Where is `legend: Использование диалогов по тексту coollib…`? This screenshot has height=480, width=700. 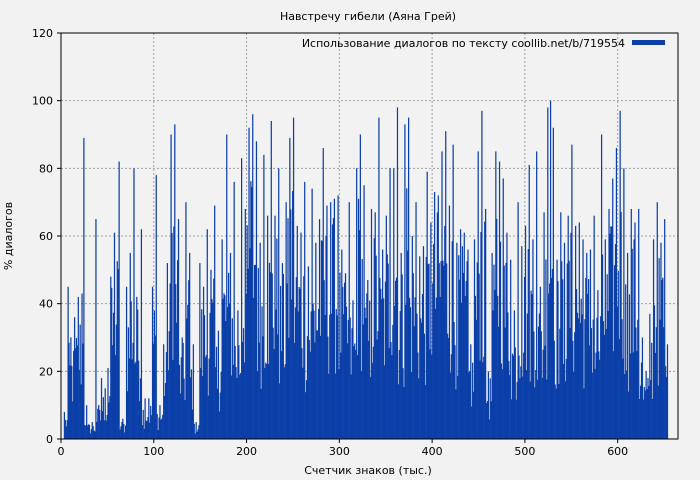 legend: Использование диалогов по тексту coollib… is located at coordinates (483, 43).